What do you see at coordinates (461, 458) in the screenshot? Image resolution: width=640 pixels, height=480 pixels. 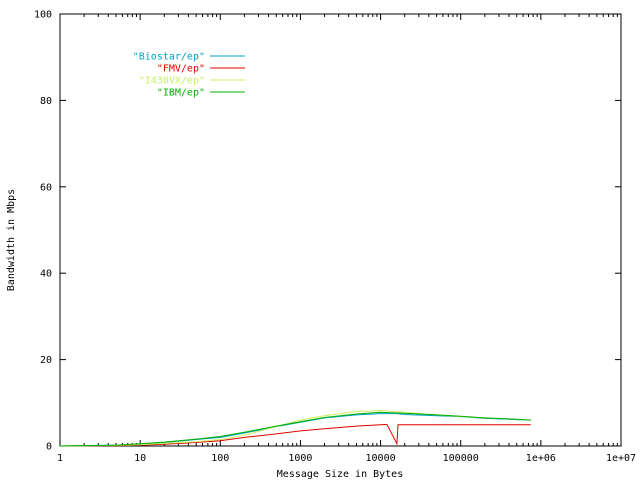 I see `x-tick-label: 100000` at bounding box center [461, 458].